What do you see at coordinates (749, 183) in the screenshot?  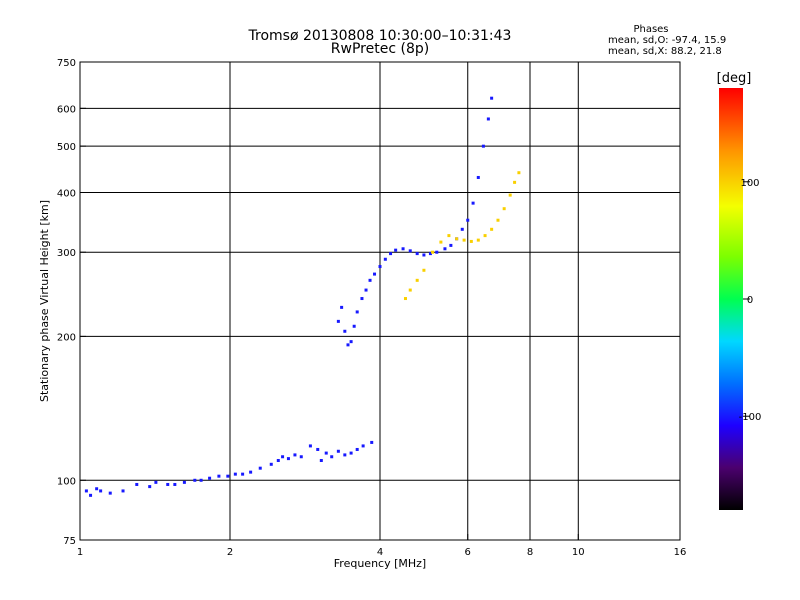 I see `colorbar-tick-label: 100` at bounding box center [749, 183].